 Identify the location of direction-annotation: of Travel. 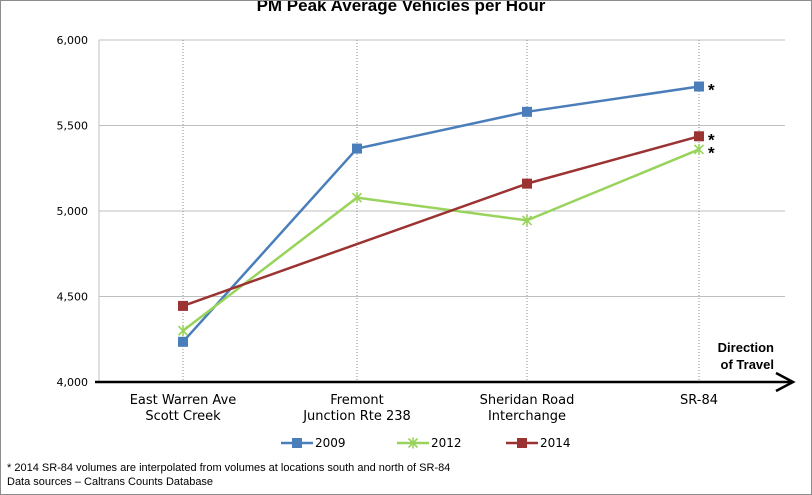
(747, 364).